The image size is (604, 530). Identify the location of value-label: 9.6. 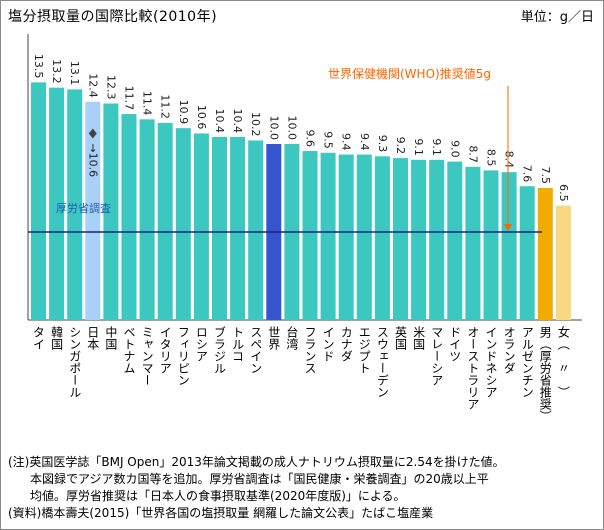
(310, 139).